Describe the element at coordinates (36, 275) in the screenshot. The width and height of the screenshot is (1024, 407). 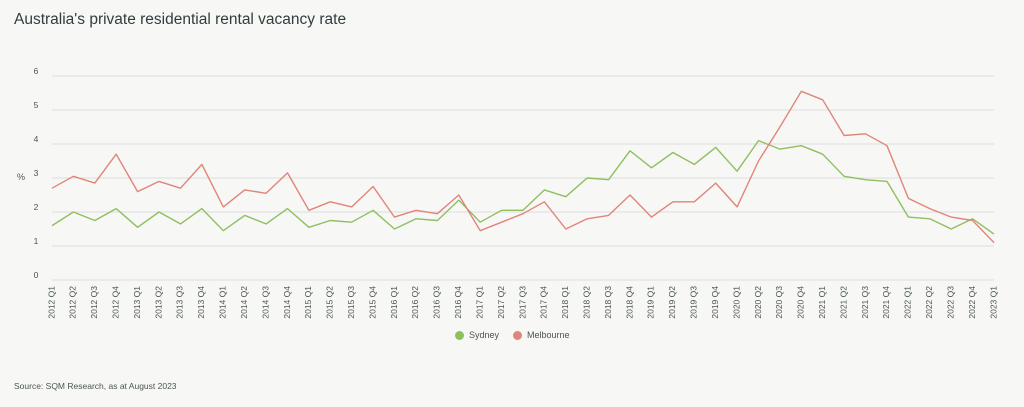
I see `y-tick-label: 0` at that location.